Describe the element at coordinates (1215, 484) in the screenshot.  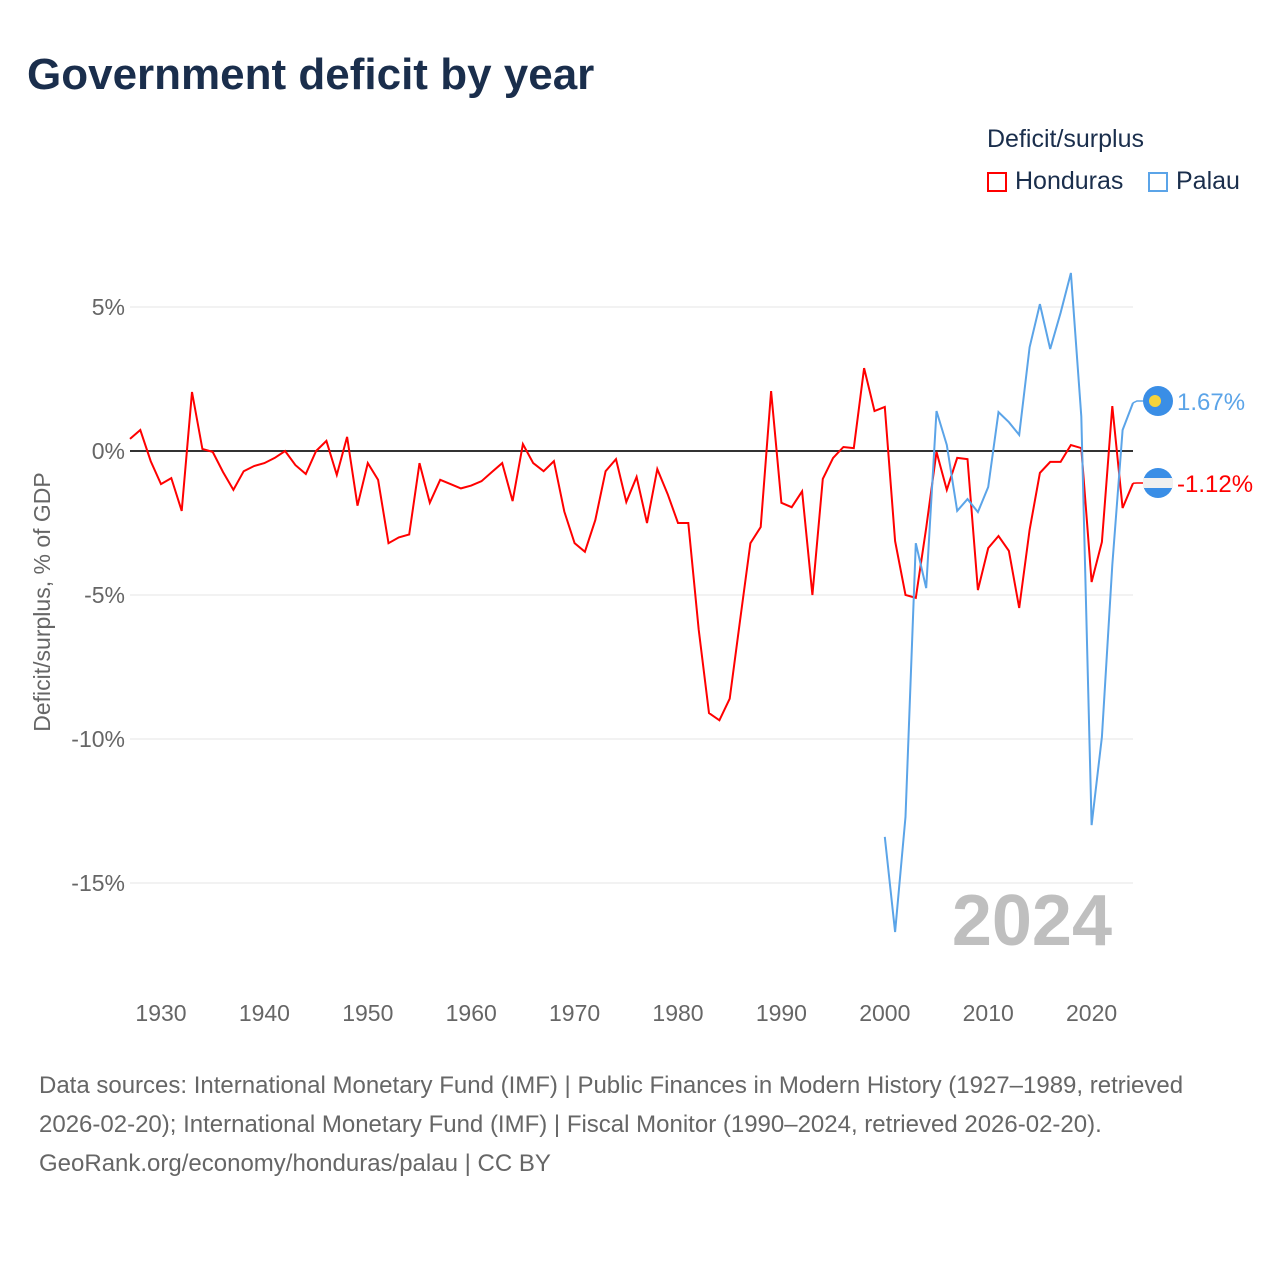
I see `end-value-label: -1.12%` at that location.